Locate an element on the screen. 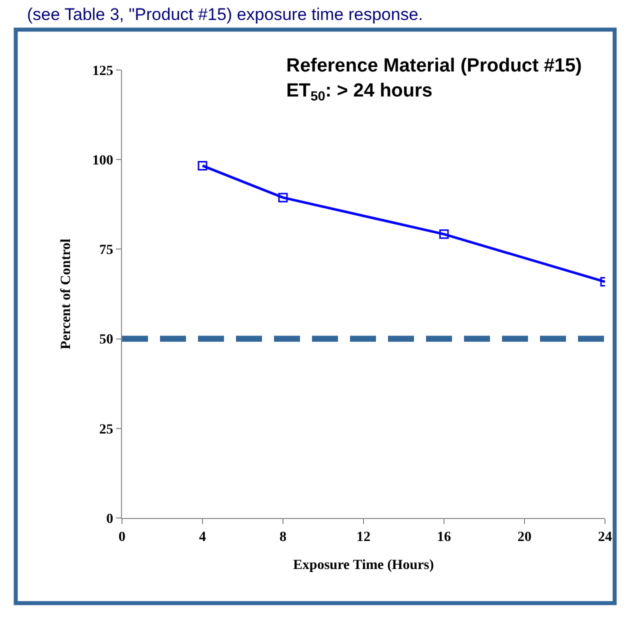  y-tick-label: 0 is located at coordinates (110, 519).